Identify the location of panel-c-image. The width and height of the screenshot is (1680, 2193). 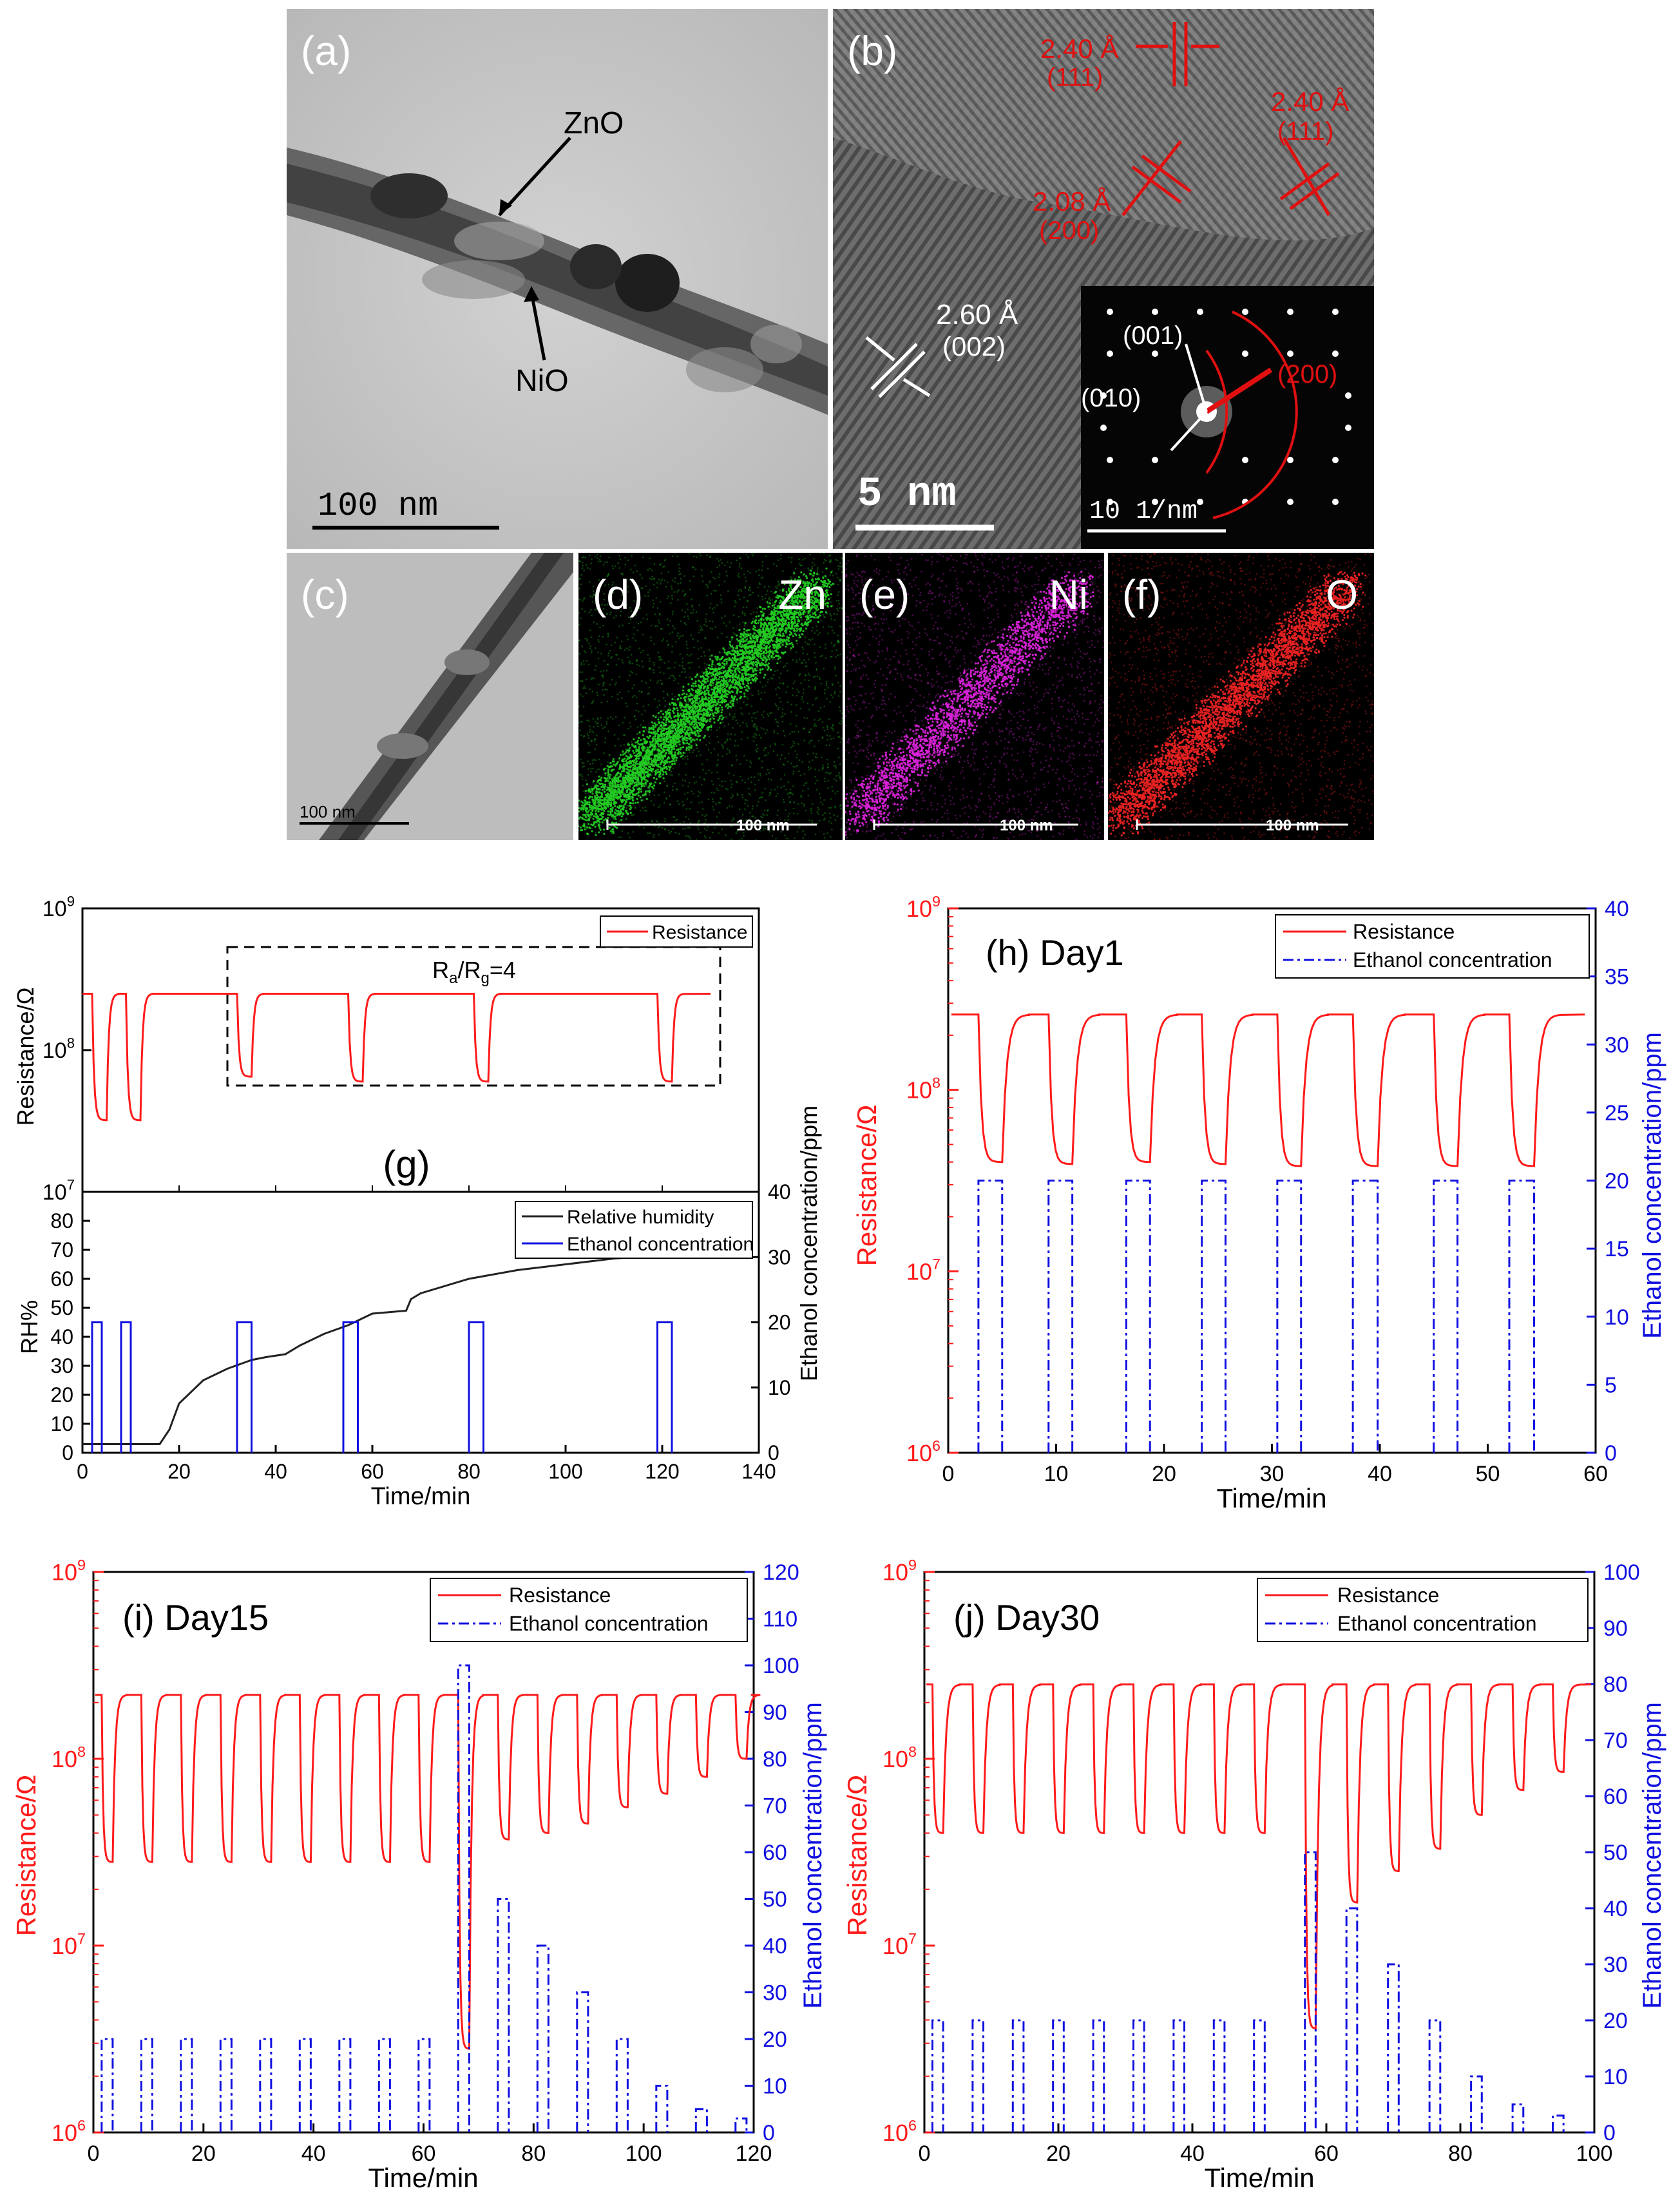
(430, 696).